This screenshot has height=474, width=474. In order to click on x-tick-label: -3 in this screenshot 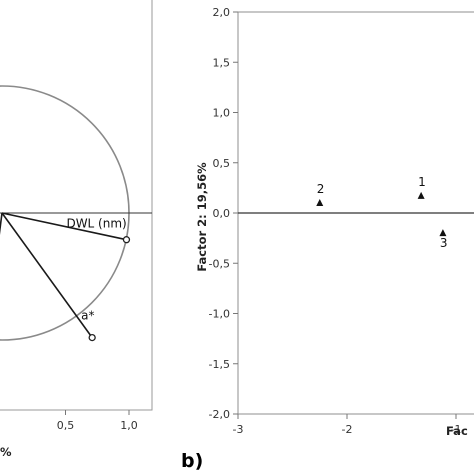, I will do `click(238, 429)`.